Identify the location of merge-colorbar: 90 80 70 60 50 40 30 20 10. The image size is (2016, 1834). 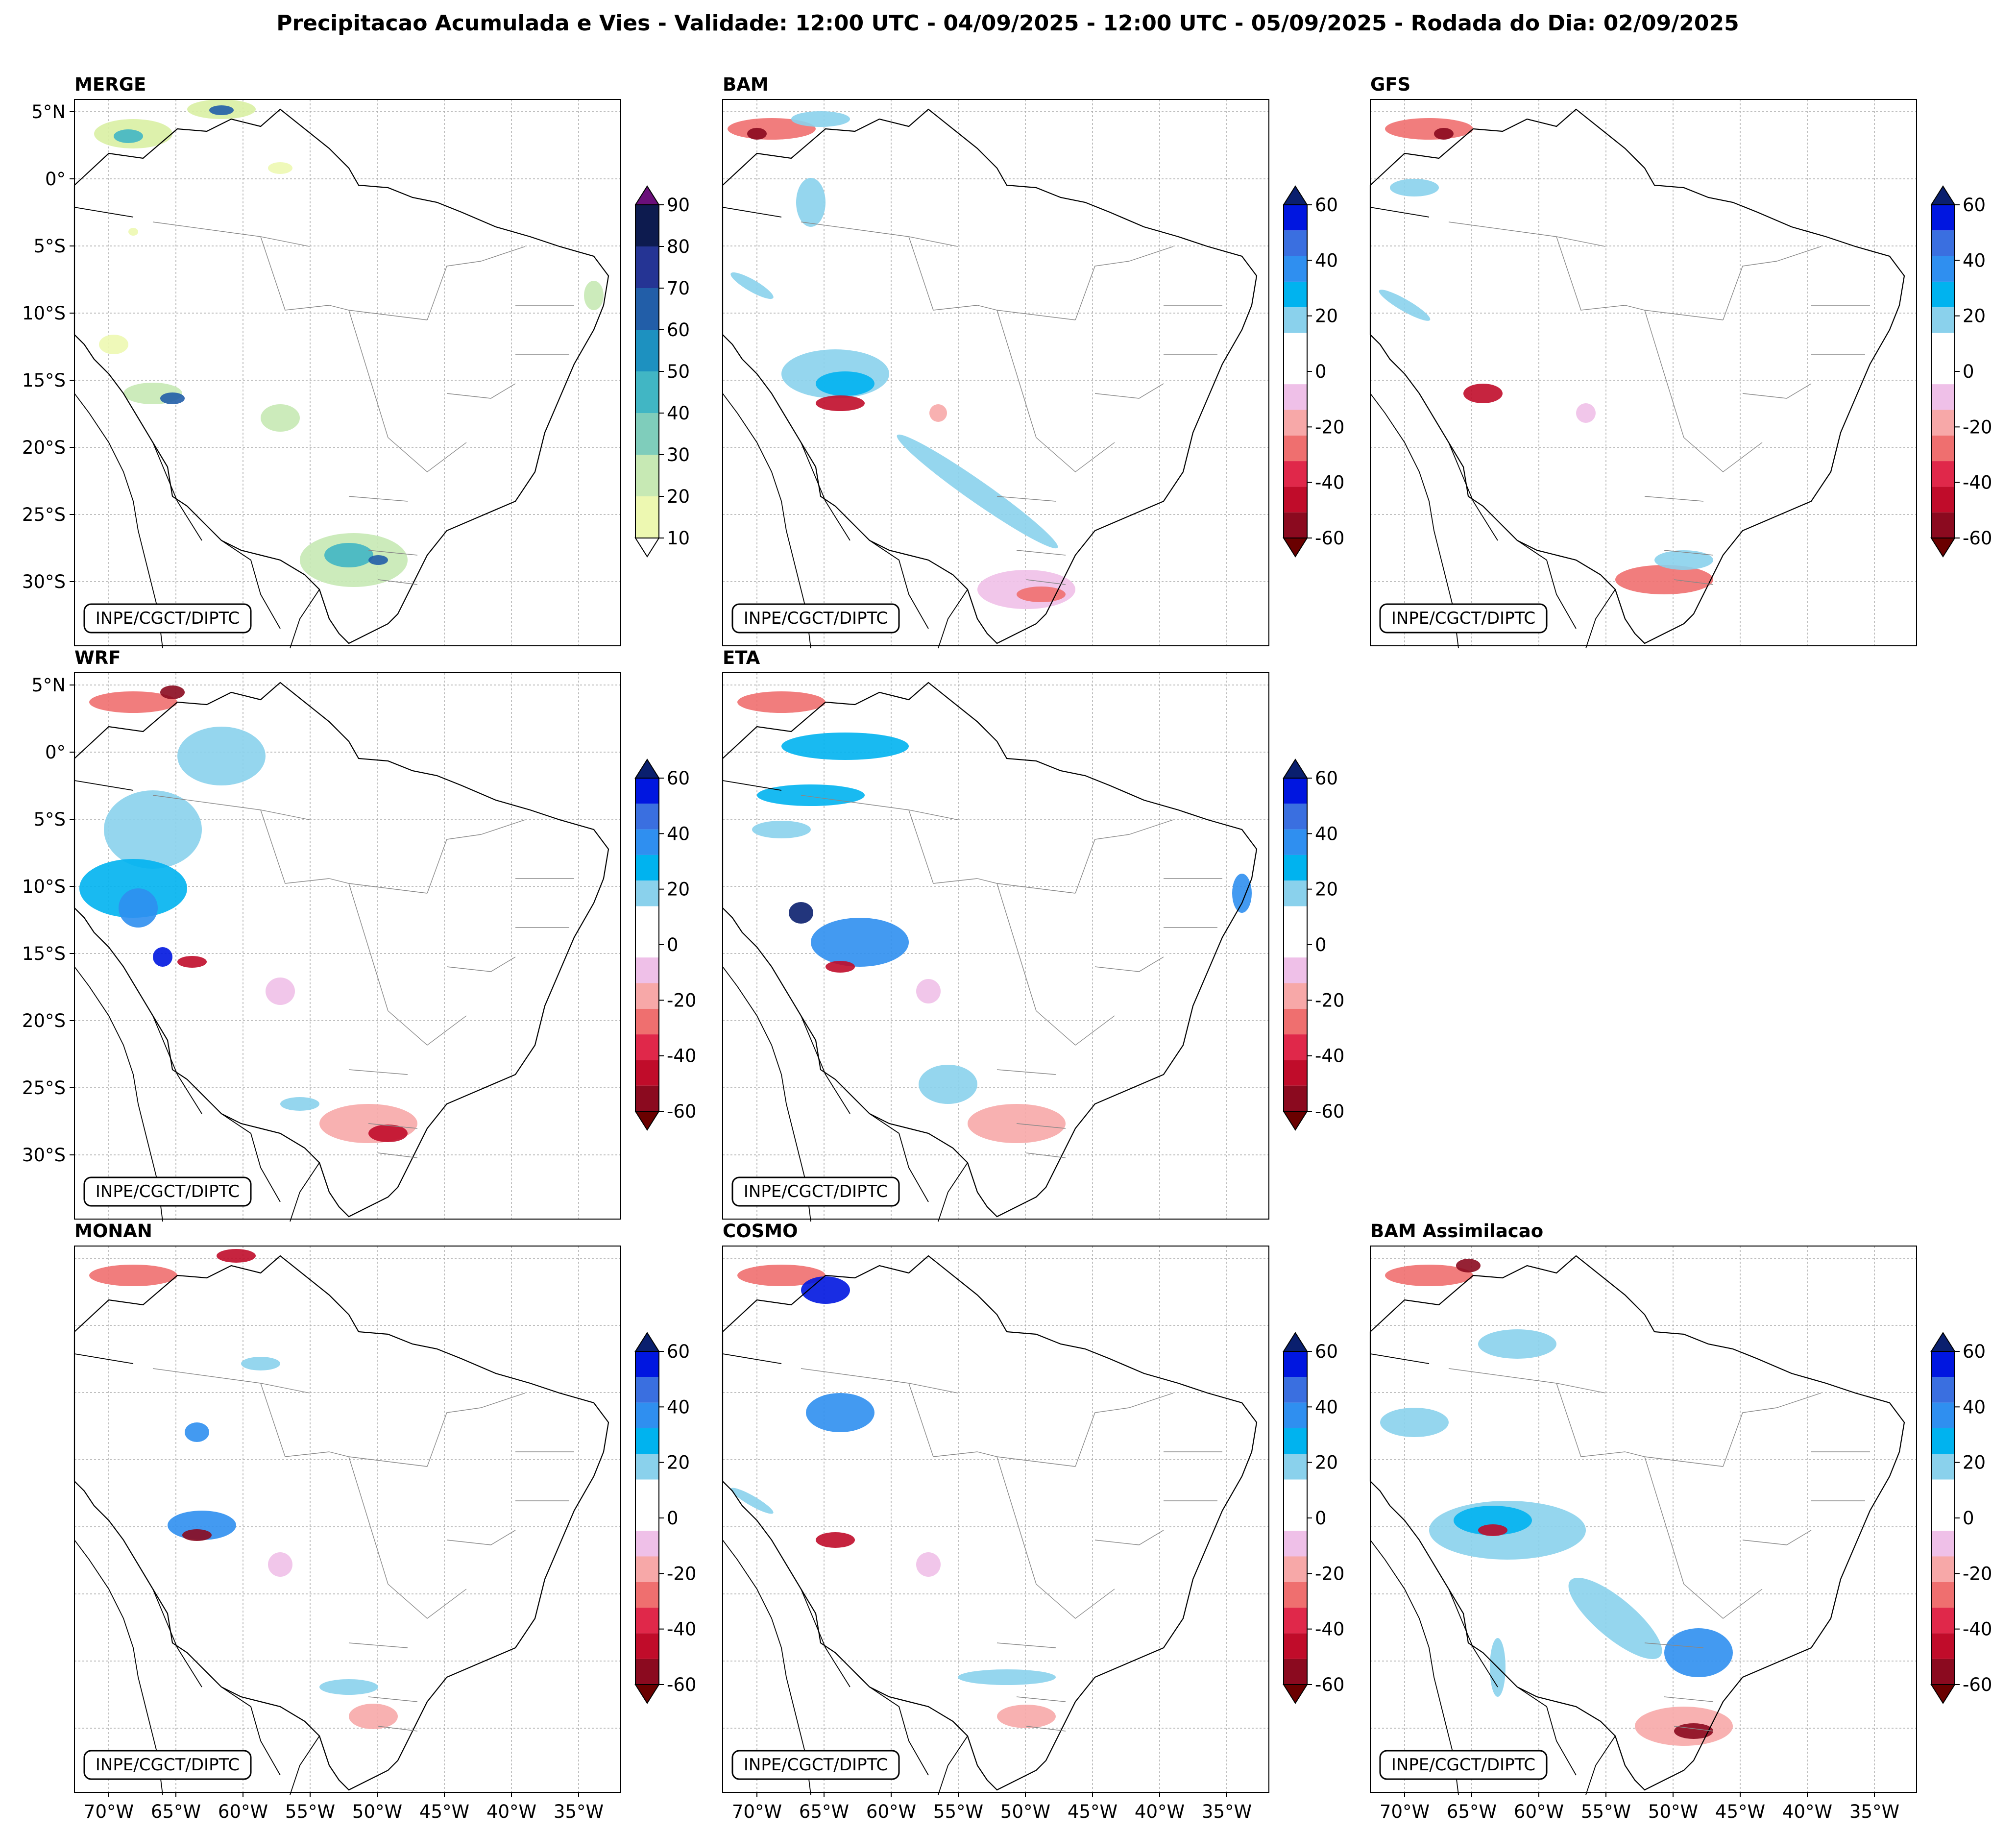
(662, 371).